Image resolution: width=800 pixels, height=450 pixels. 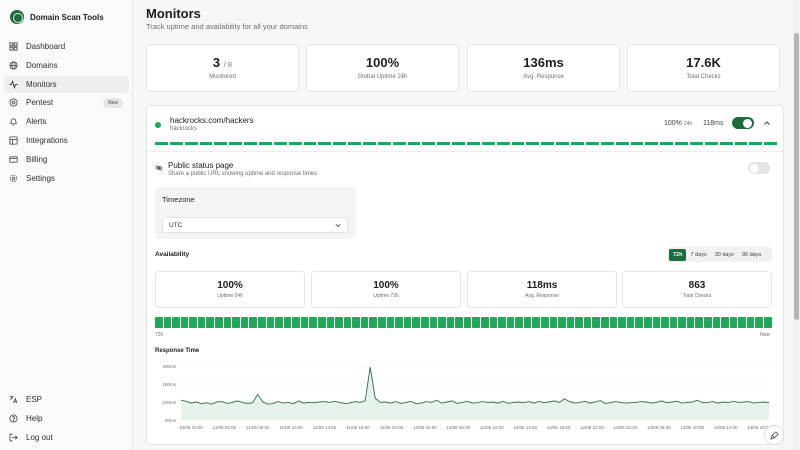 I want to click on sidebar-item-domains: Domains, so click(x=66, y=65).